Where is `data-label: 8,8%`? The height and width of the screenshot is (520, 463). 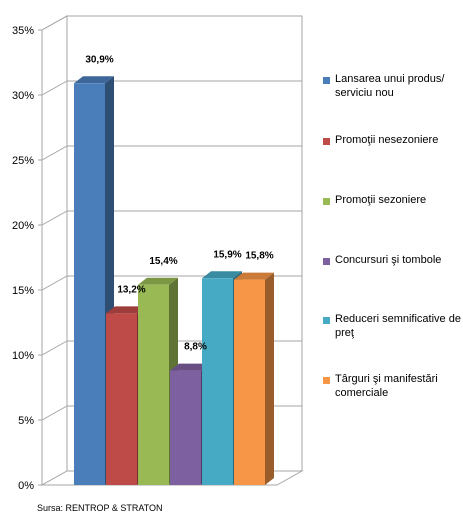
data-label: 8,8% is located at coordinates (195, 347).